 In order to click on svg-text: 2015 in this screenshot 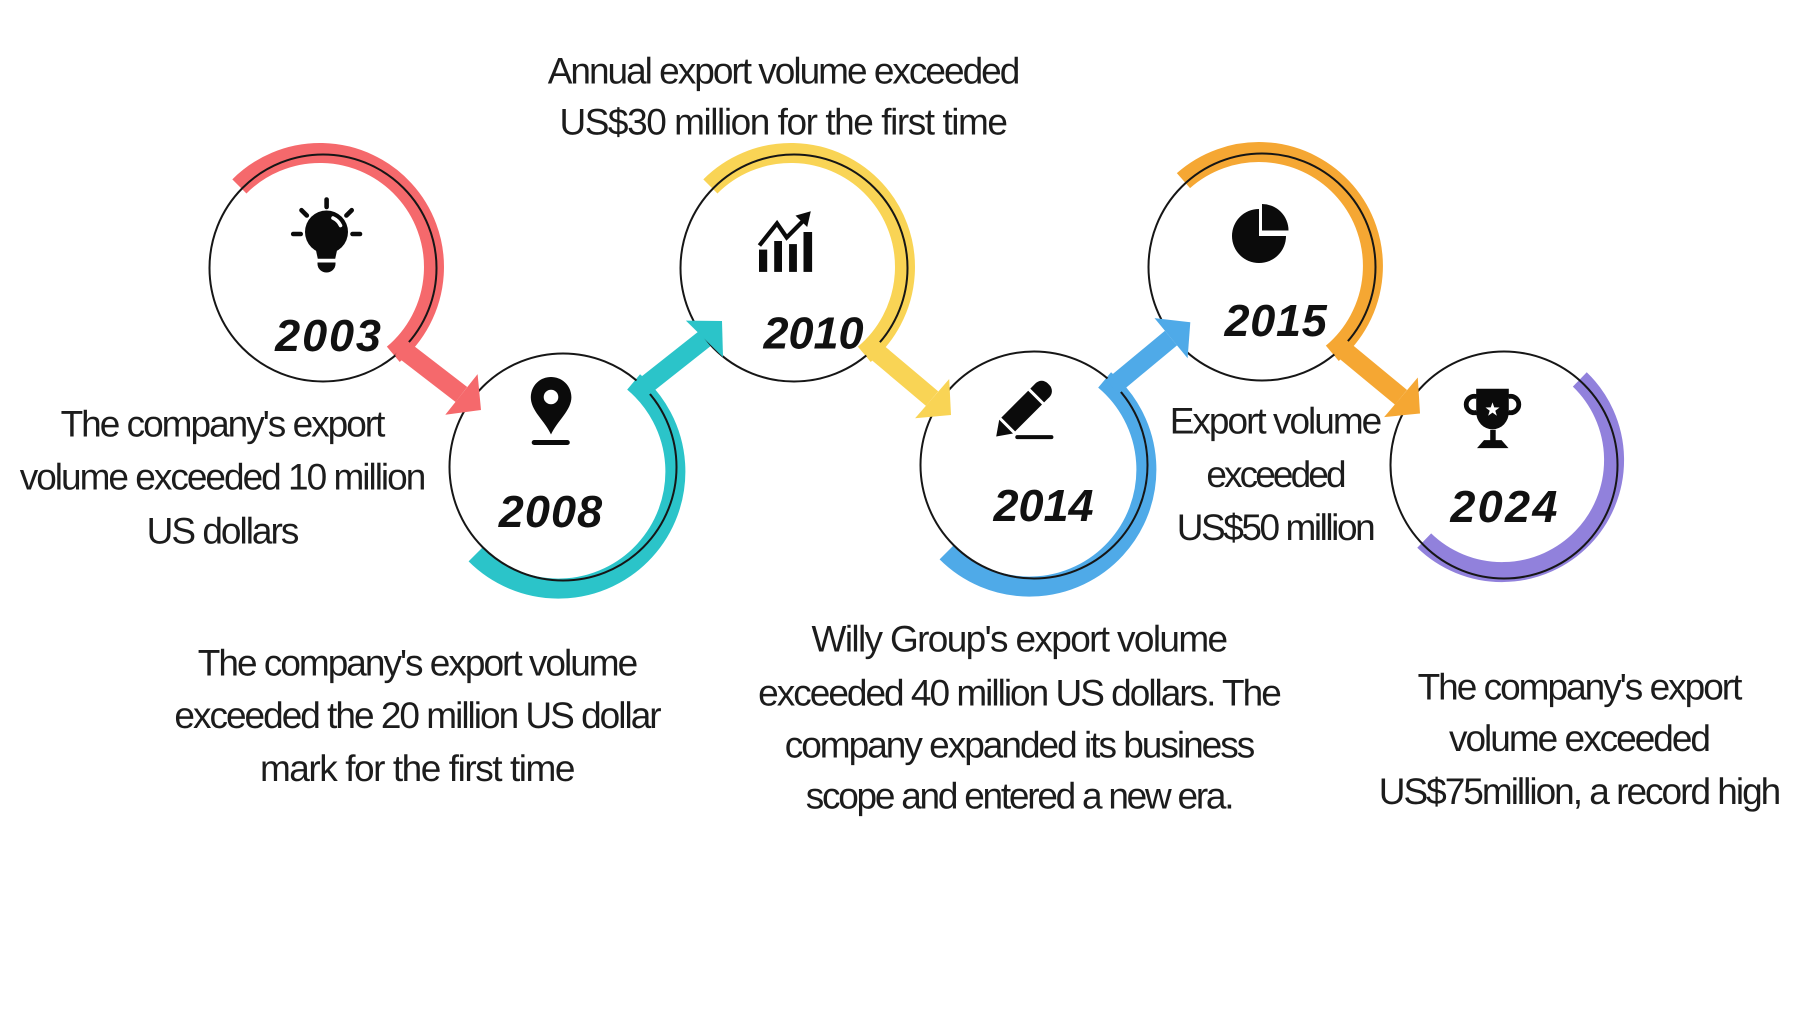, I will do `click(1276, 320)`.